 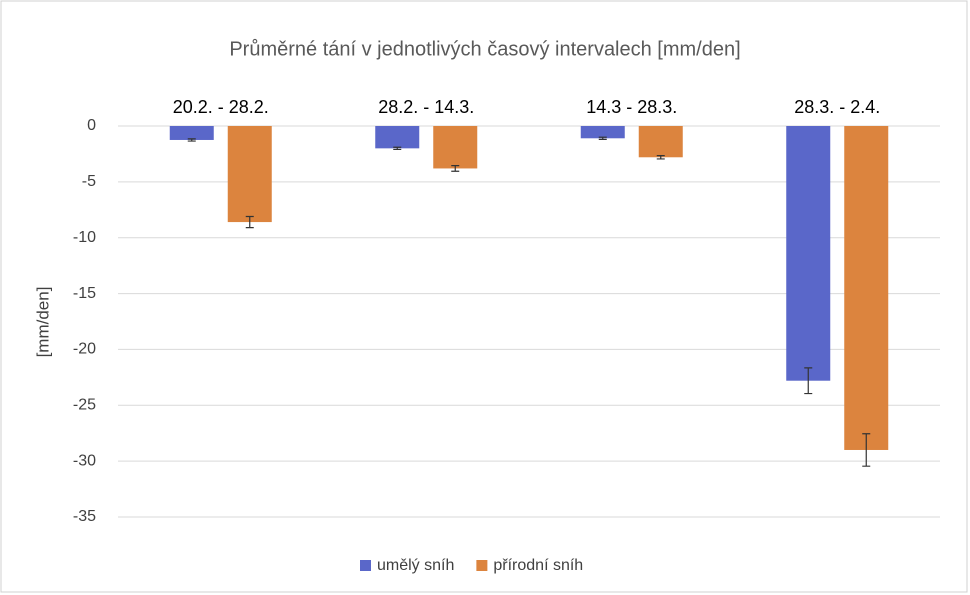 What do you see at coordinates (42, 322) in the screenshot?
I see `y-axis-label: [mm/den]` at bounding box center [42, 322].